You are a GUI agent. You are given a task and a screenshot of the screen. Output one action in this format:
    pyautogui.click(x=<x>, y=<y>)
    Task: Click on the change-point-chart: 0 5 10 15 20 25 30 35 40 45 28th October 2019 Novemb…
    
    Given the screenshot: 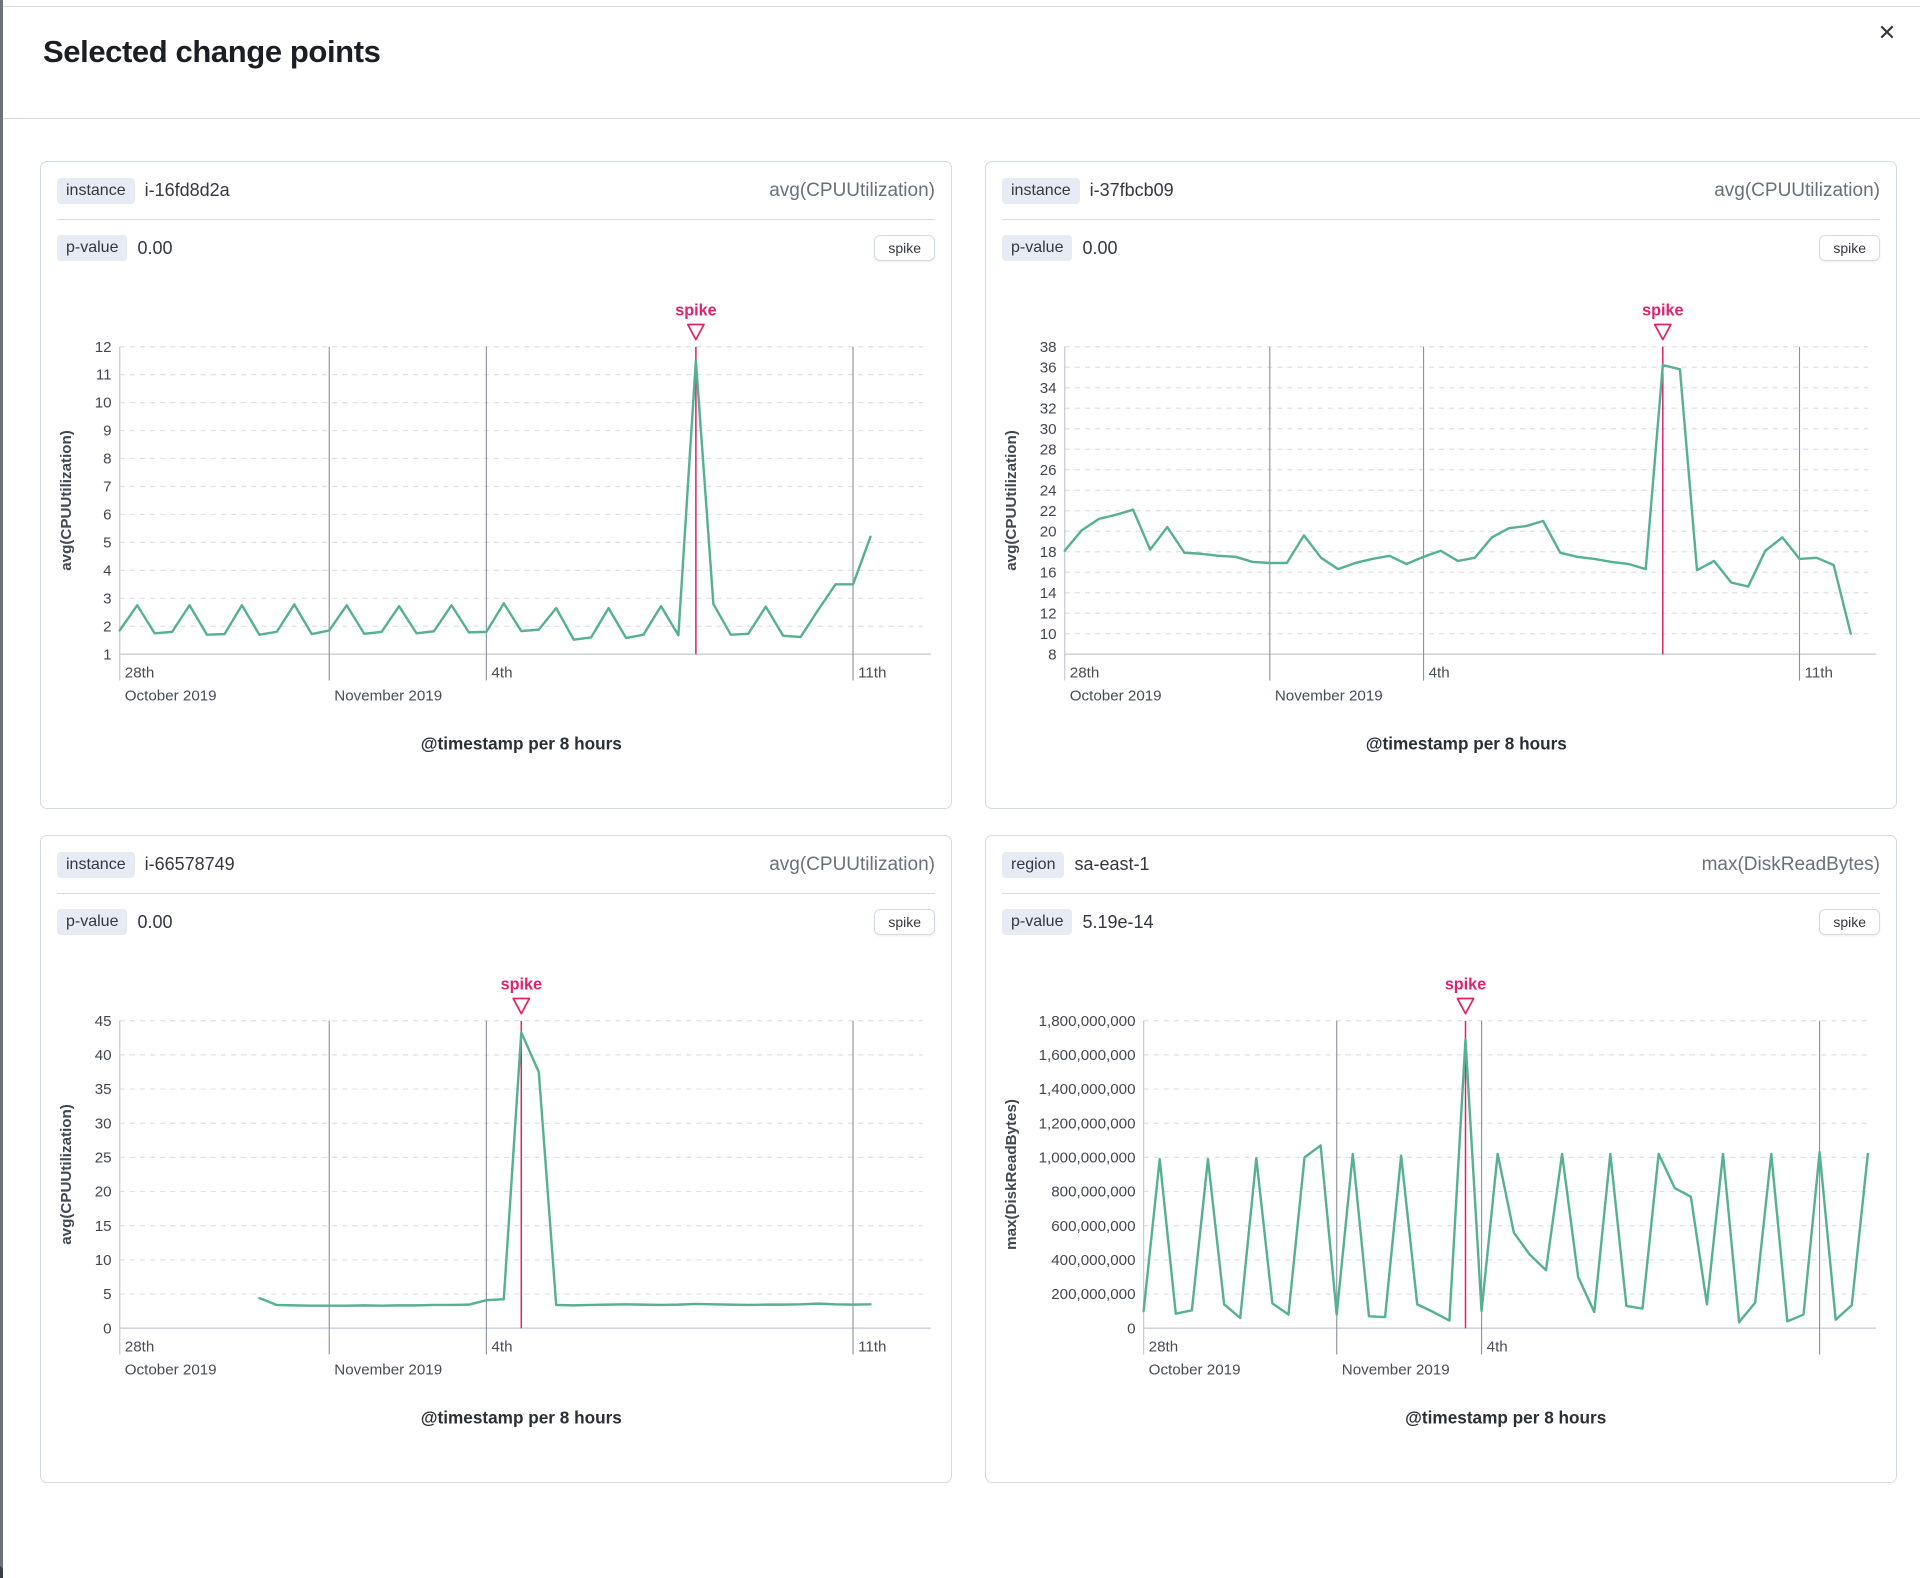 What is the action you would take?
    pyautogui.click(x=496, y=1194)
    